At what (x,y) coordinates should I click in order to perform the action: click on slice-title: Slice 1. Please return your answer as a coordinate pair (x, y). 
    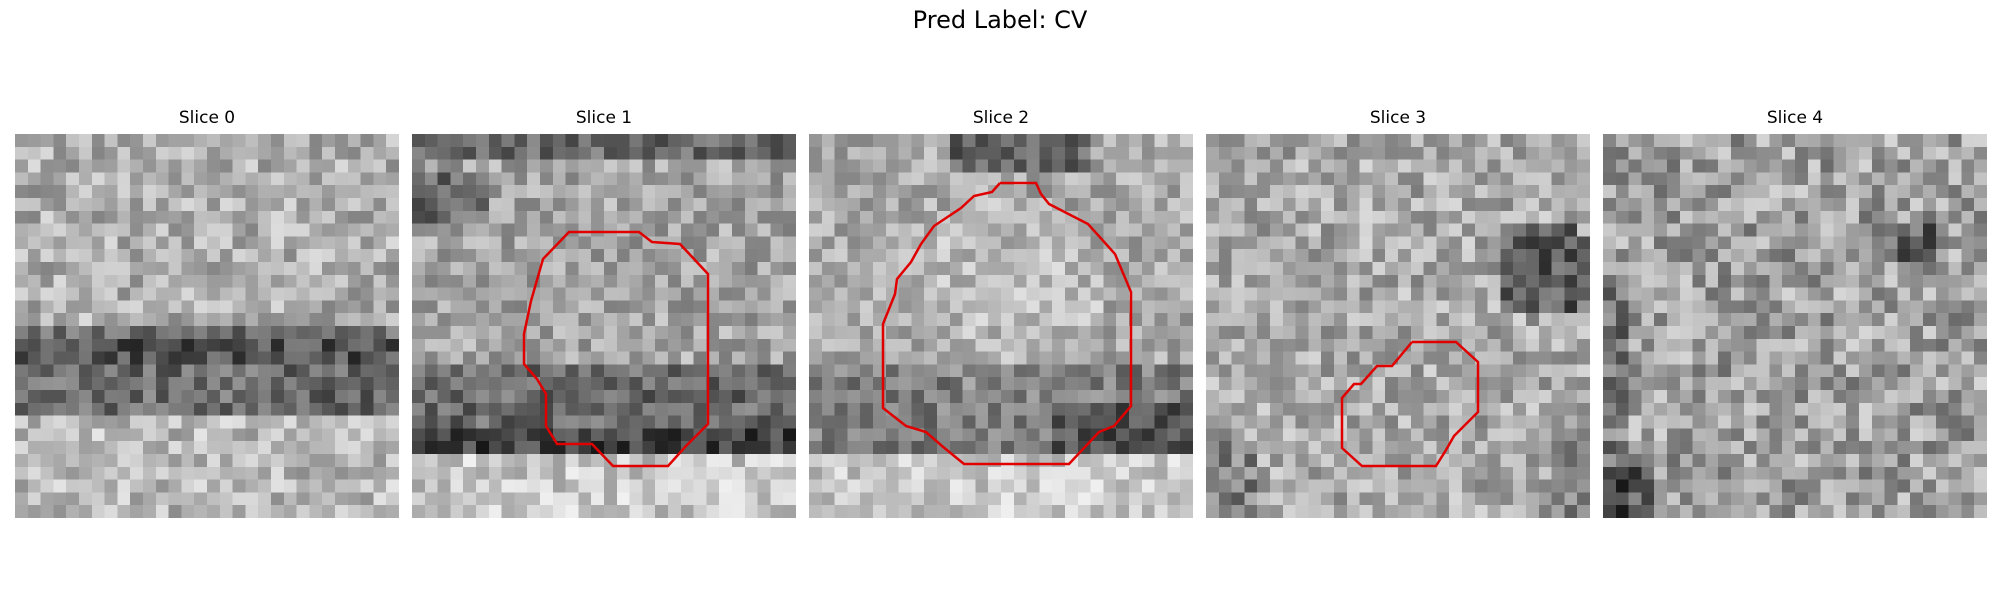
    Looking at the image, I should click on (604, 118).